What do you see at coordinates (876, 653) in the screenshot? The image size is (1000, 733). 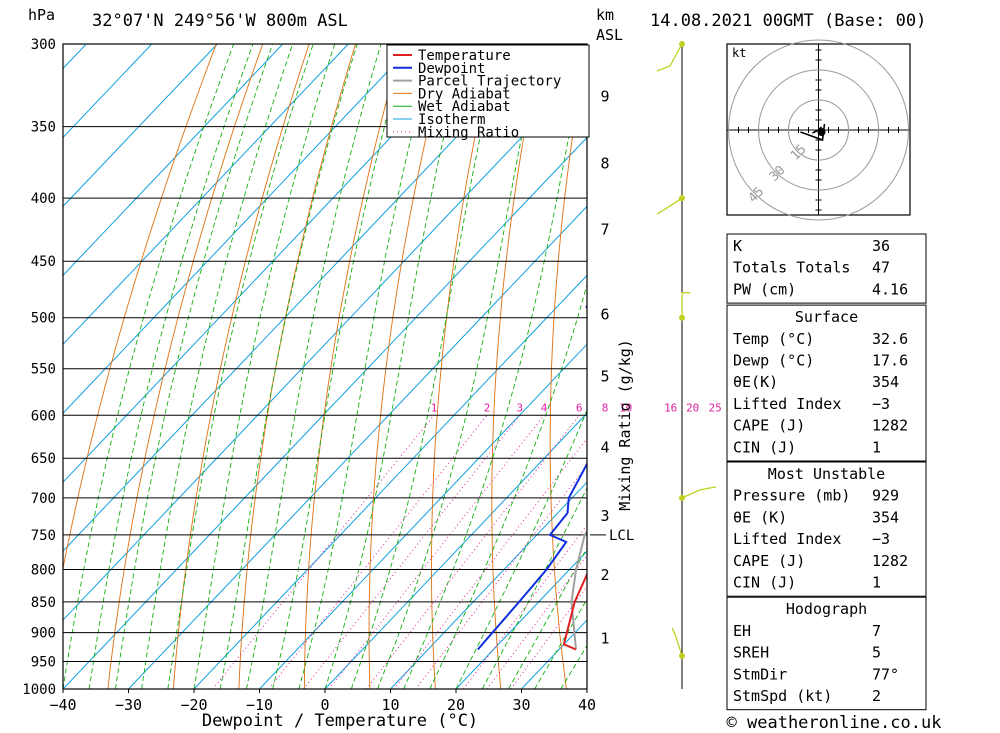 I see `index-value: 5` at bounding box center [876, 653].